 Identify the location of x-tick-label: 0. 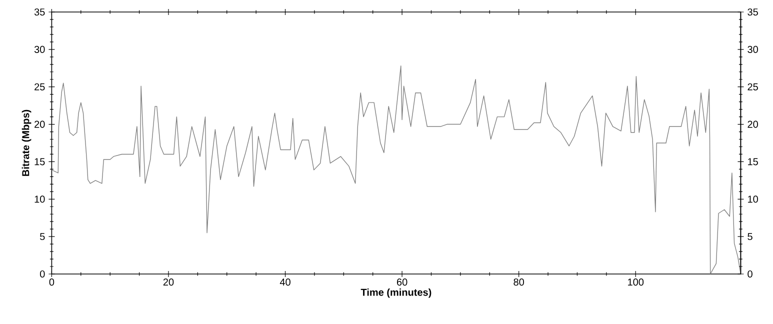
(51, 282).